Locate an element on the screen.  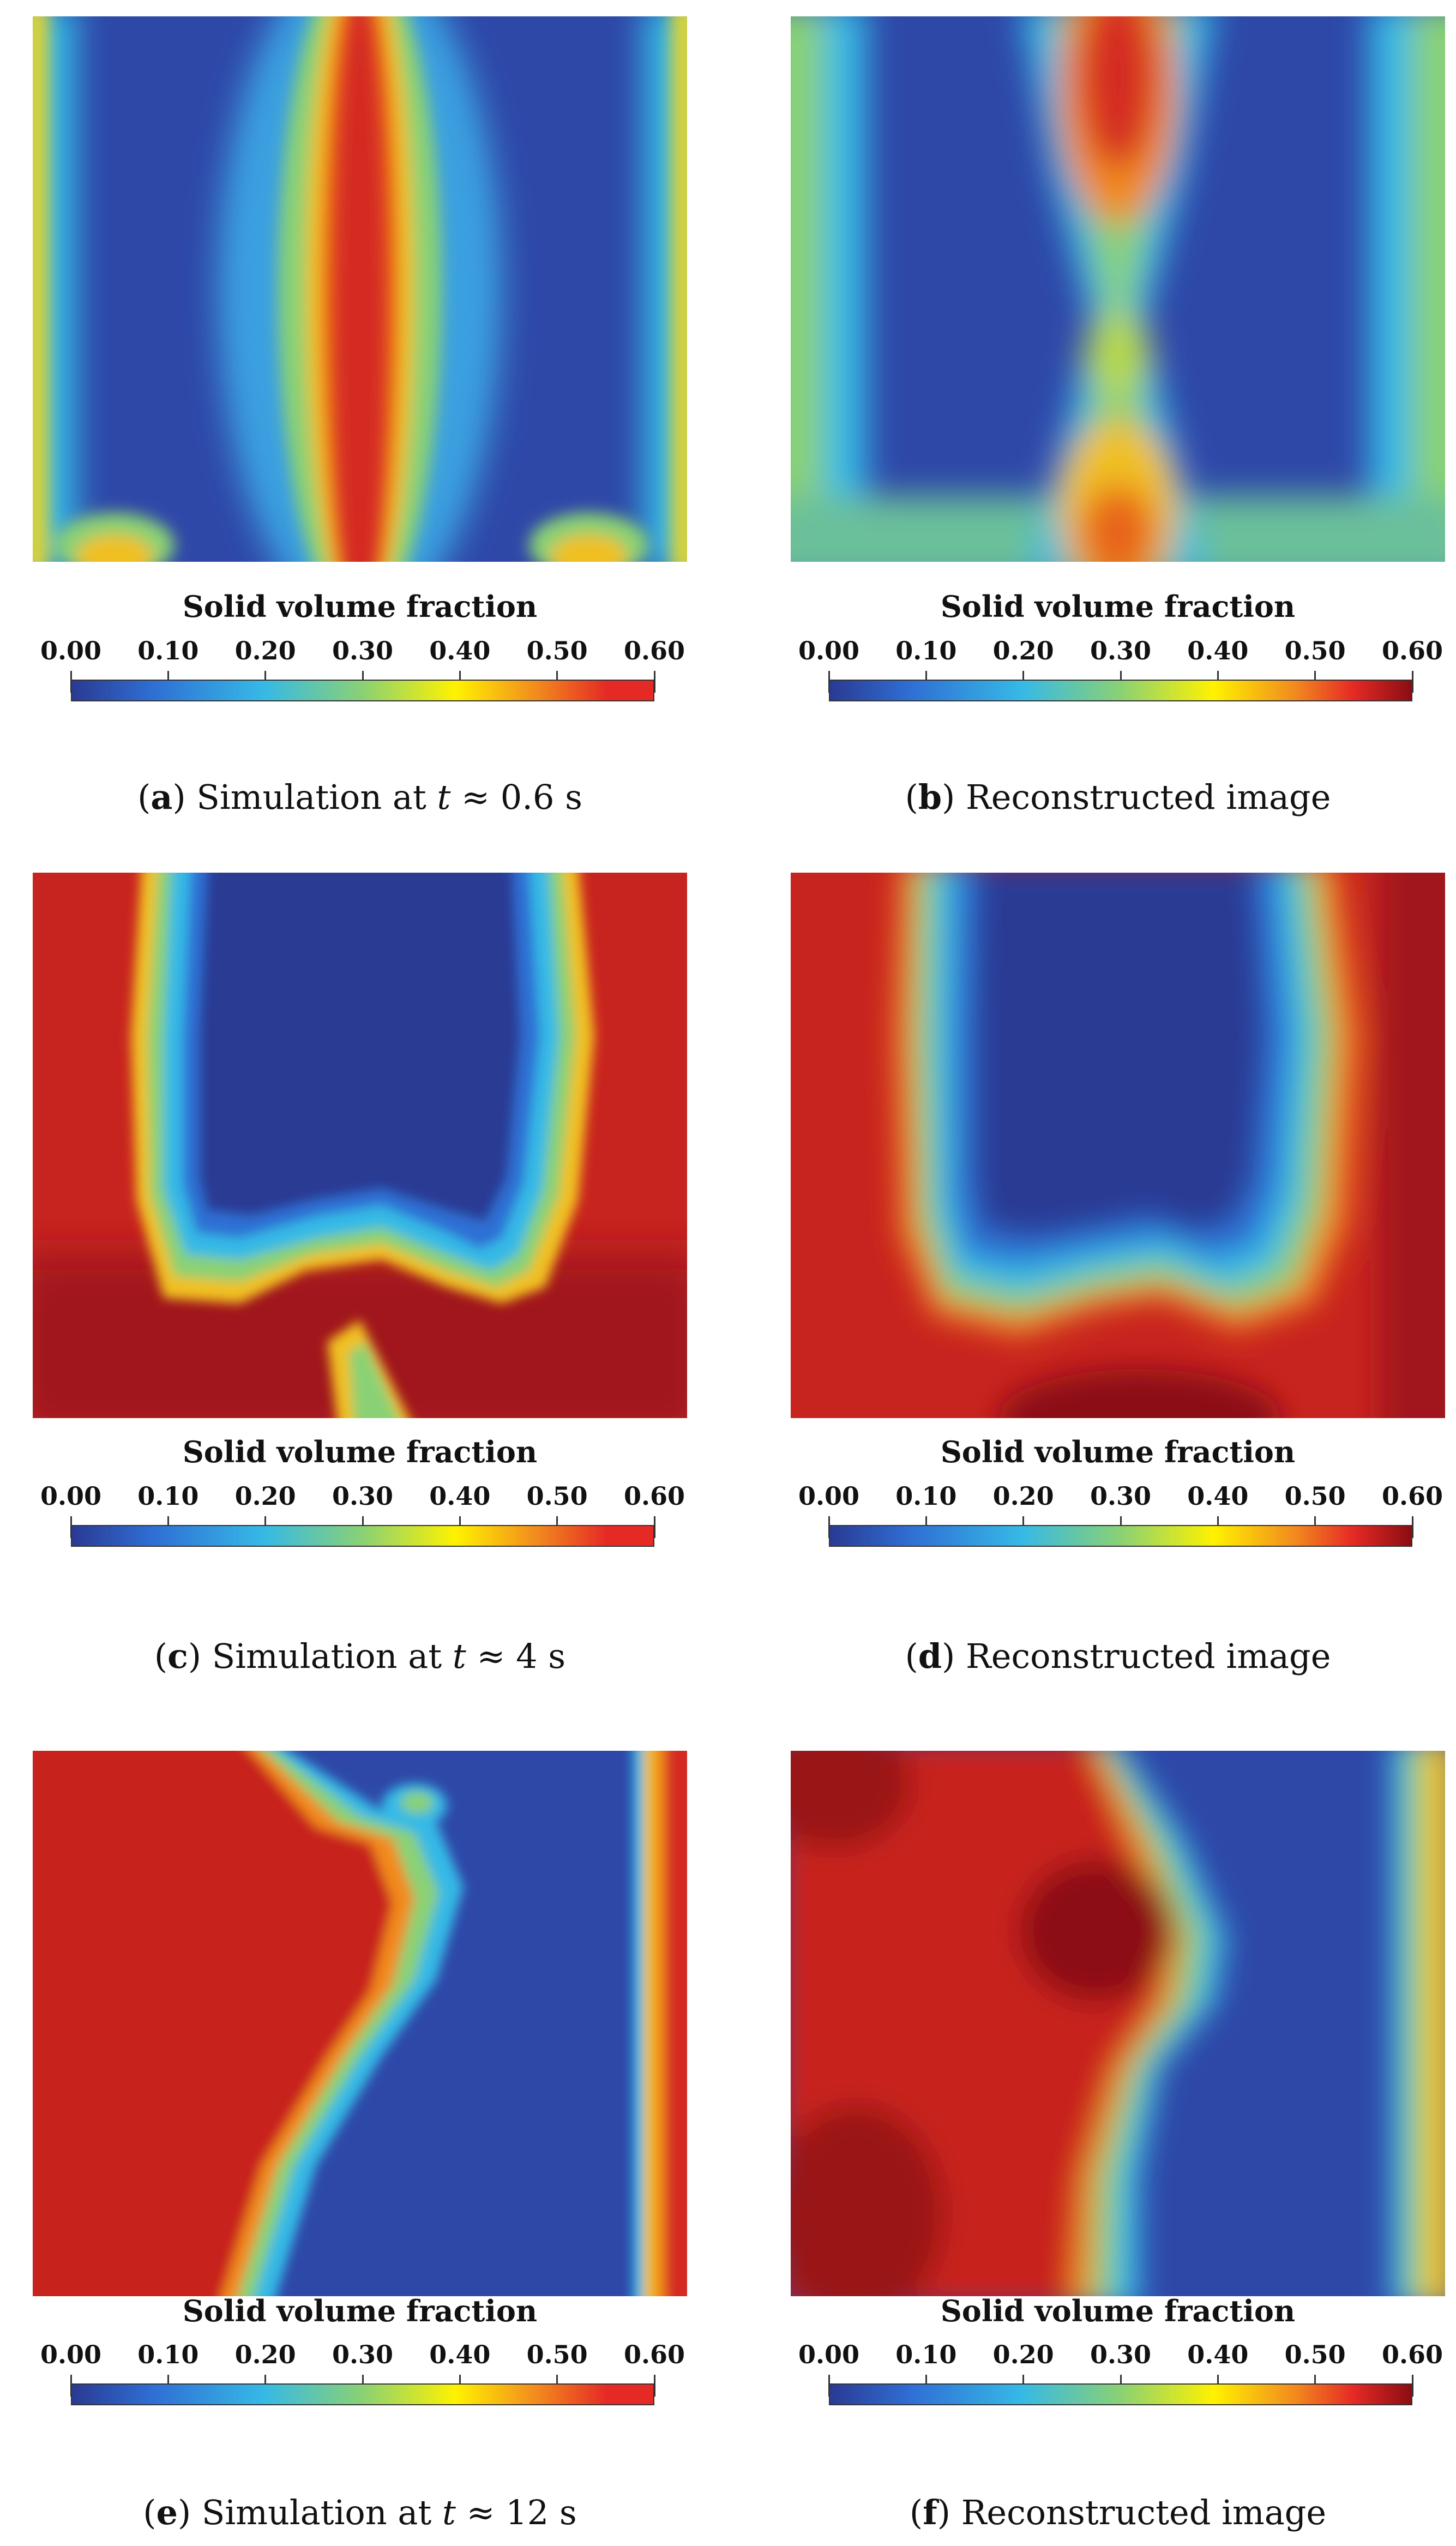
colorbar-title-d: Solid volume fraction is located at coordinates (1118, 1451).